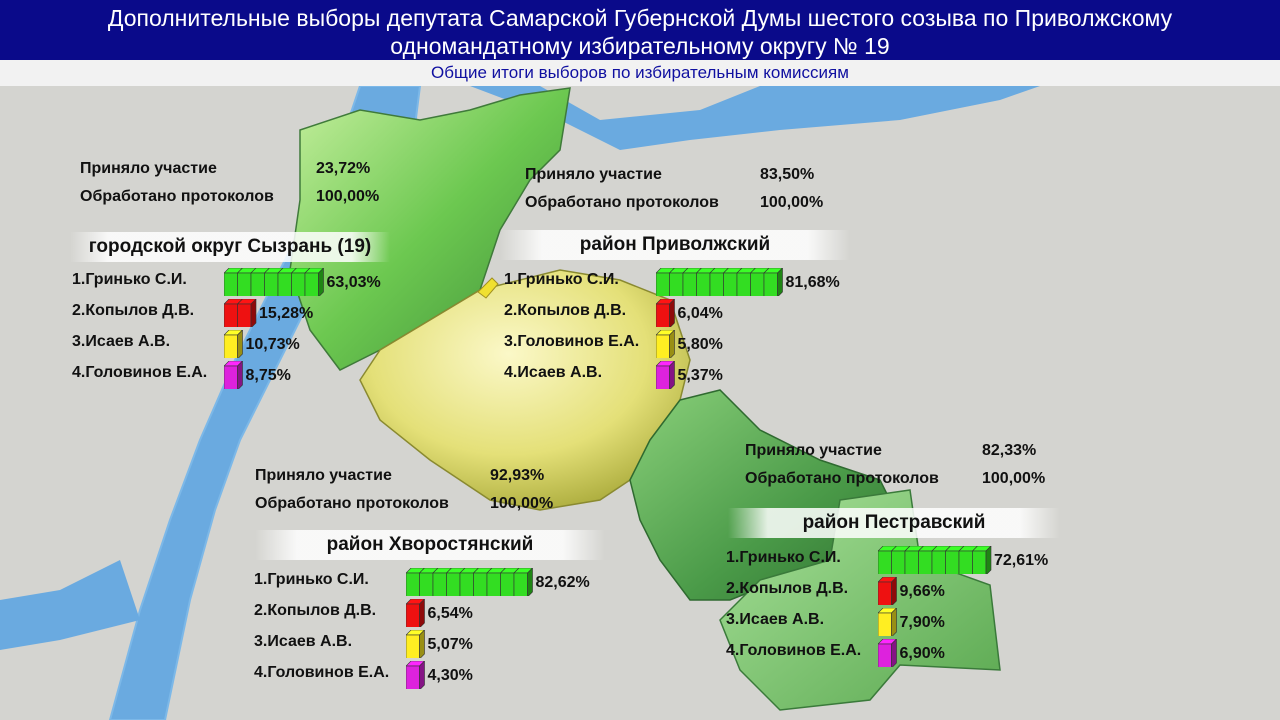 Image resolution: width=1280 pixels, height=720 pixels. What do you see at coordinates (553, 372) in the screenshot?
I see `candidate-label: 4.Исаев А.В.` at bounding box center [553, 372].